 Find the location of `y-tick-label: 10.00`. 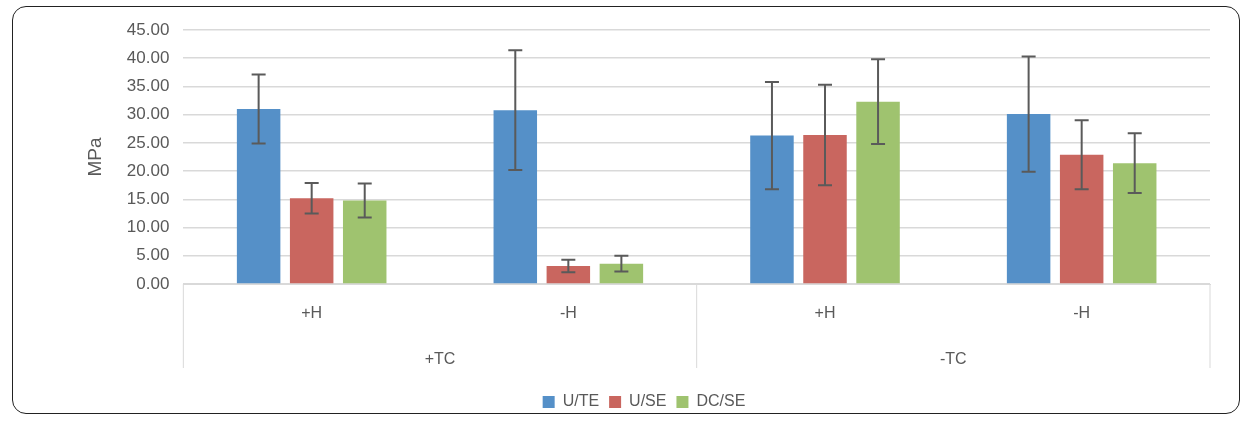

y-tick-label: 10.00 is located at coordinates (148, 227).